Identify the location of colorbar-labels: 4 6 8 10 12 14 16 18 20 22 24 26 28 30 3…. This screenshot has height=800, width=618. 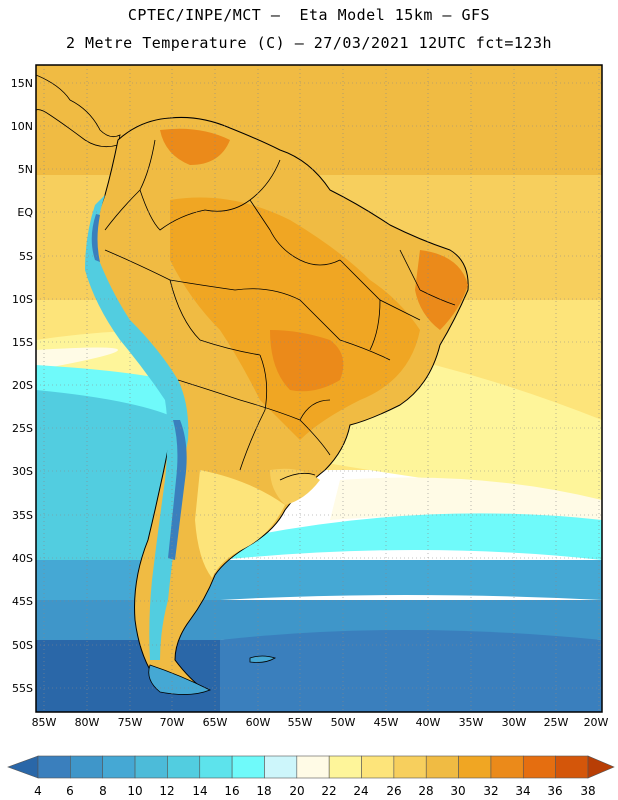
(314, 791).